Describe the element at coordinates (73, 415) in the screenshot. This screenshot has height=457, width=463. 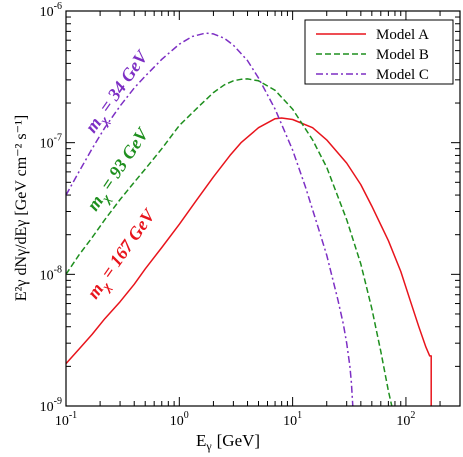
I see `x-tick-label-exp: -1` at that location.